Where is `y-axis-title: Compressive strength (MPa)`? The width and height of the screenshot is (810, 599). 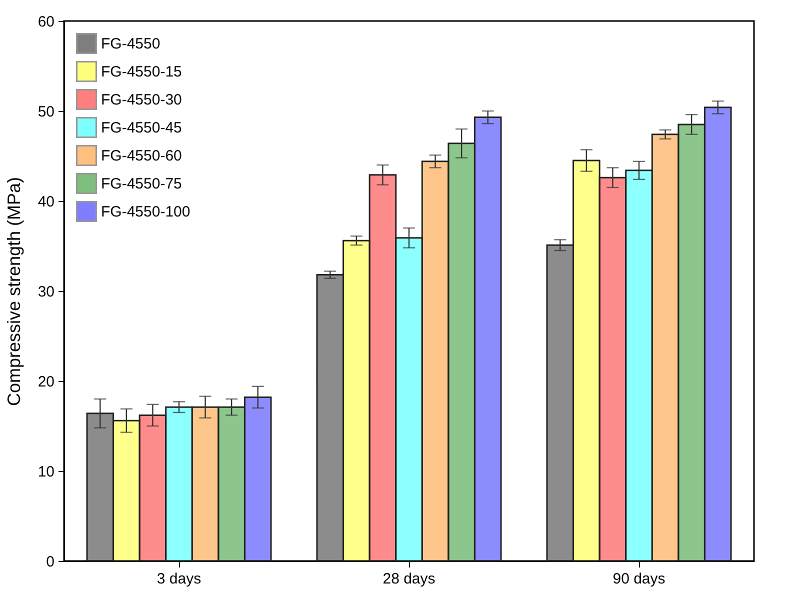 y-axis-title: Compressive strength (MPa) is located at coordinates (14, 291).